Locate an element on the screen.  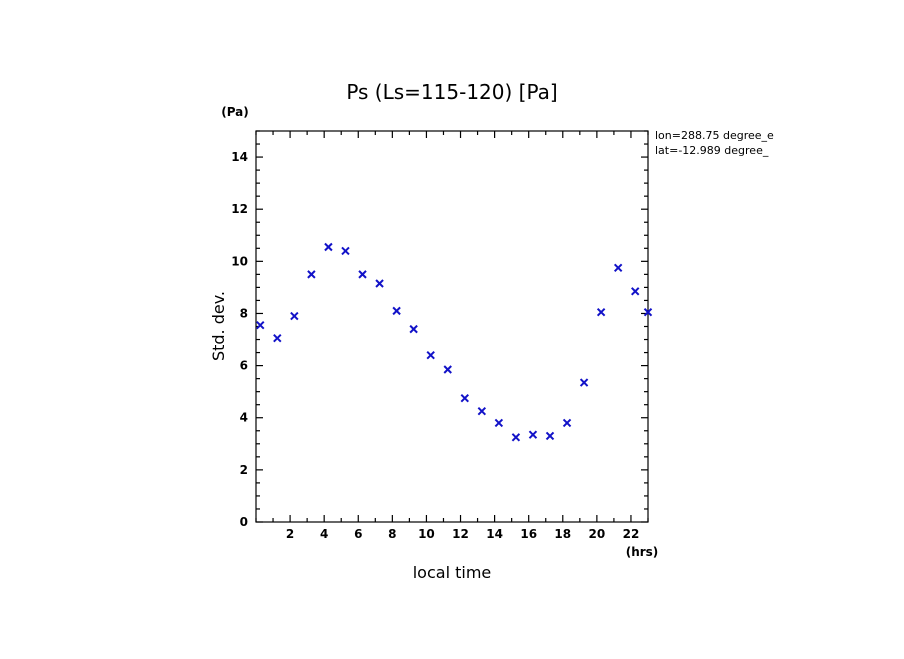
y-axis-label: Std. dev. is located at coordinates (218, 326).